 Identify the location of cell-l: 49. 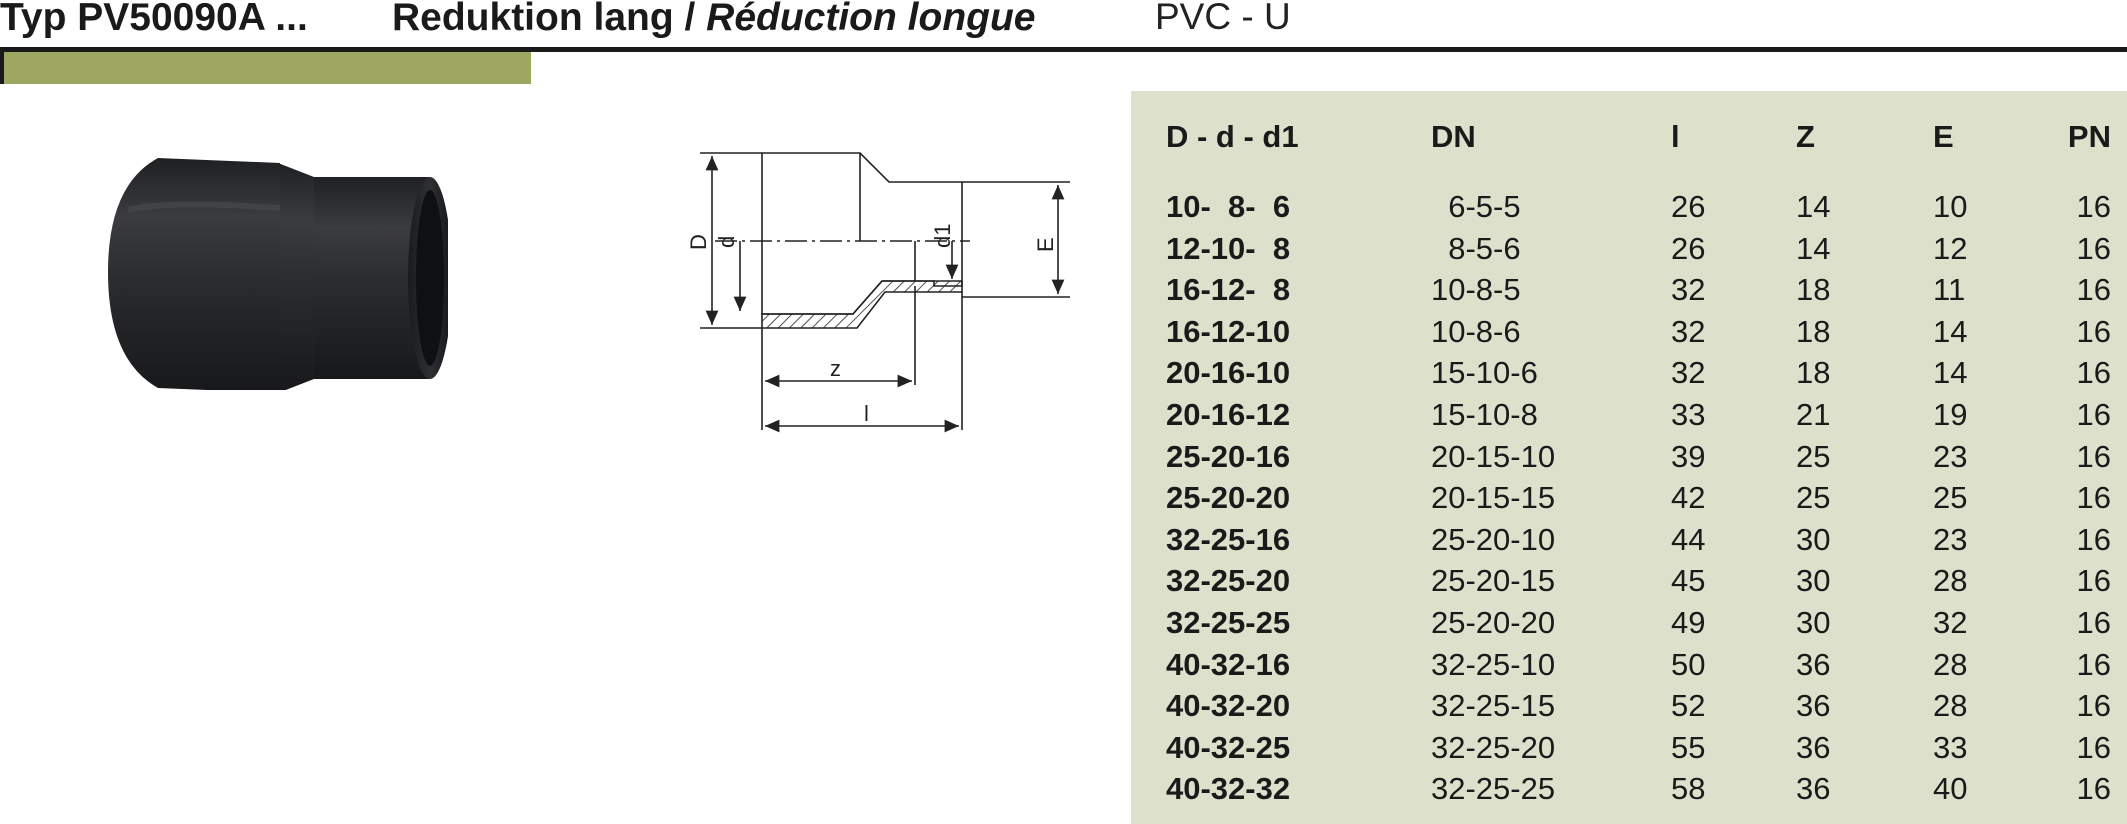
(1688, 622).